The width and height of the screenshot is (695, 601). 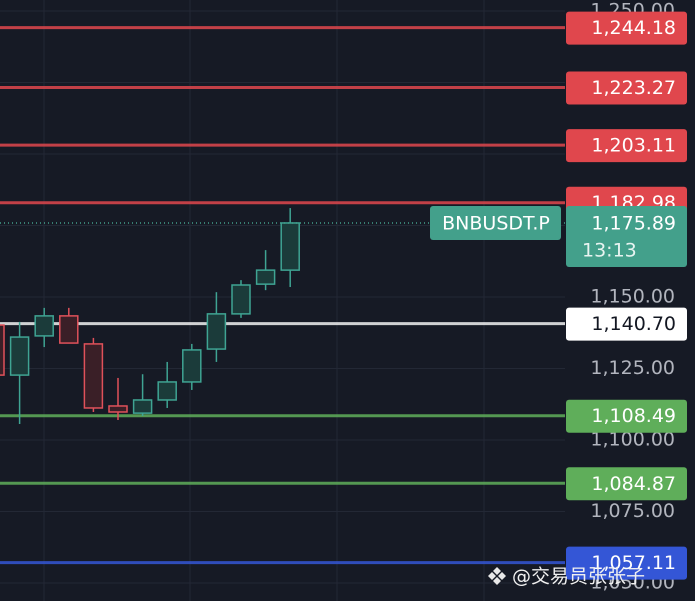 I want to click on level-label: 1,203.11, so click(x=633, y=146).